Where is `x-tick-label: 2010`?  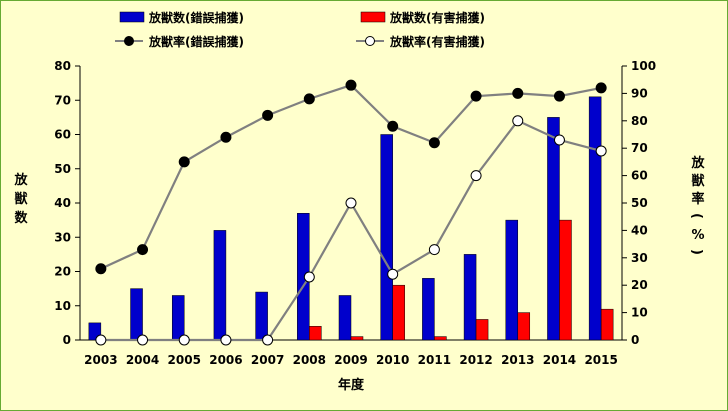
x-tick-label: 2010 is located at coordinates (392, 360).